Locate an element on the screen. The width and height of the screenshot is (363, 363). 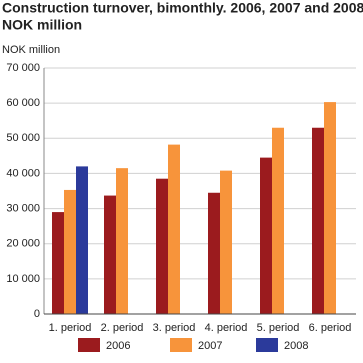
y-tick-label: 40 000 is located at coordinates (23, 173).